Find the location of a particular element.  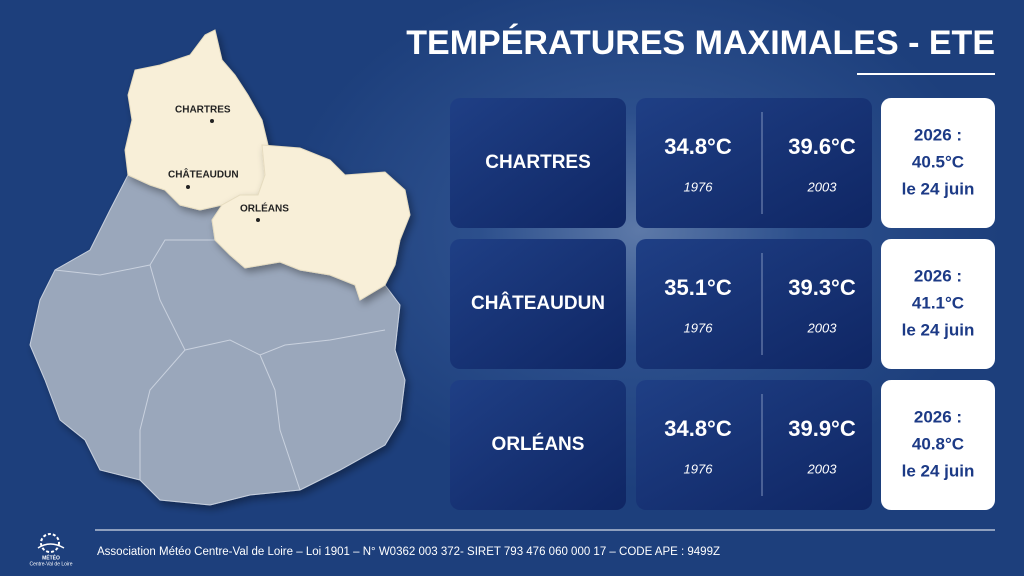

city-name: ORLÉANS is located at coordinates (538, 444).